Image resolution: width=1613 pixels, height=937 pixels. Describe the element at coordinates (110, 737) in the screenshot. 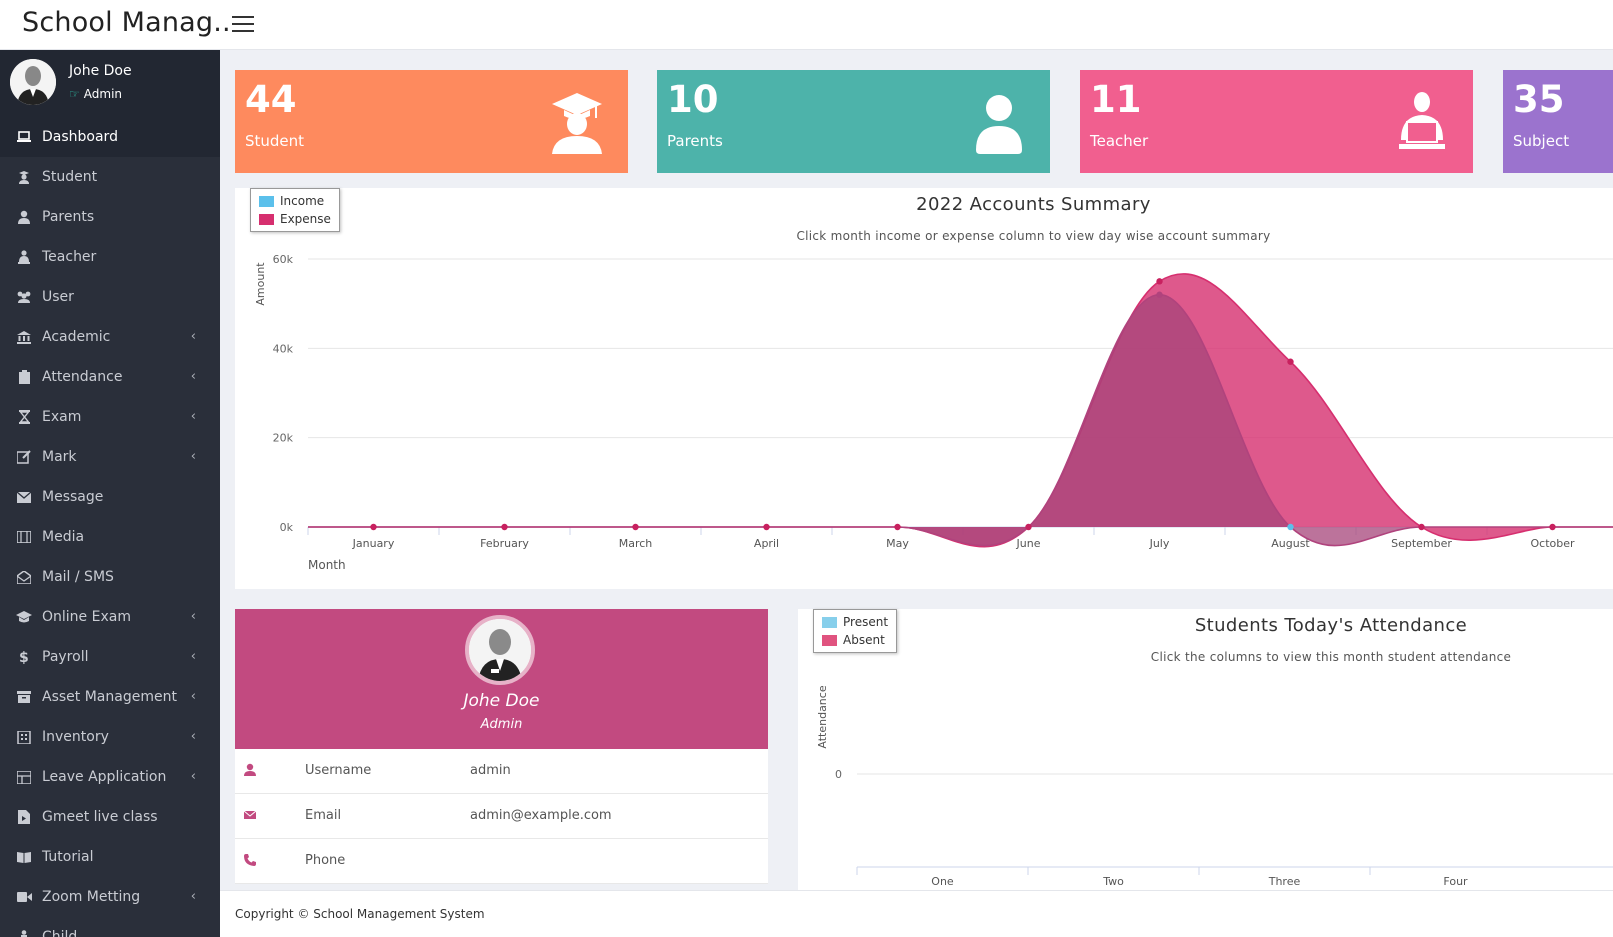

I see `sidebar-item-inventory: Inventory ‹` at that location.